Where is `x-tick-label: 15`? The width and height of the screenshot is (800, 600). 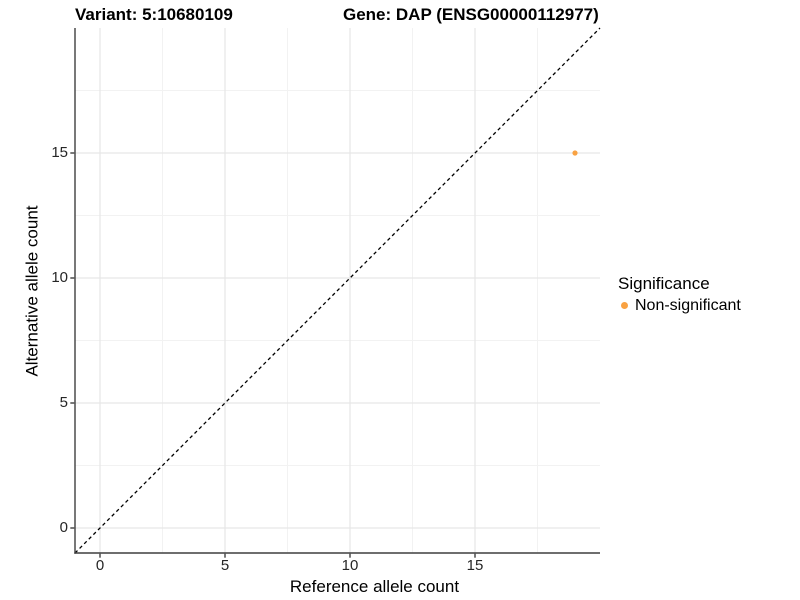
x-tick-label: 15 is located at coordinates (475, 565).